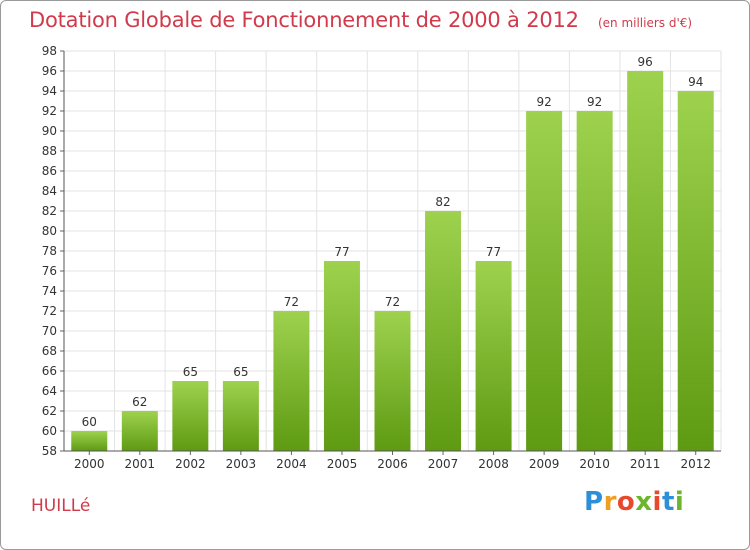 This screenshot has height=550, width=750. What do you see at coordinates (291, 381) in the screenshot?
I see `bar-2004` at bounding box center [291, 381].